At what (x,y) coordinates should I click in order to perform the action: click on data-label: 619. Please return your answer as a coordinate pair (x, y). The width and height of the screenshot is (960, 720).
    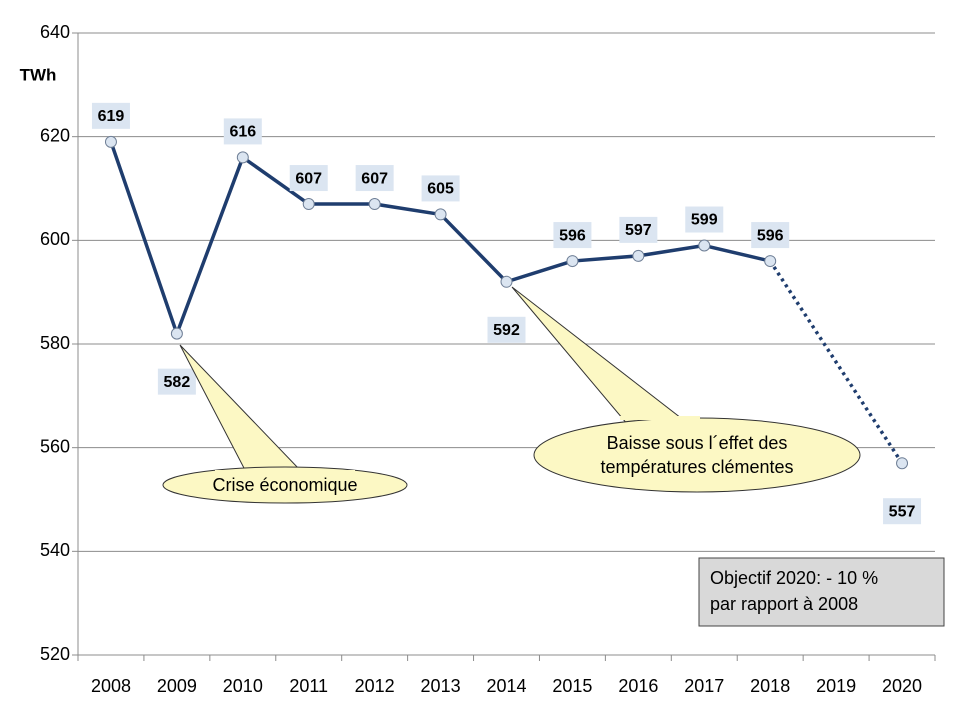
    Looking at the image, I should click on (111, 116).